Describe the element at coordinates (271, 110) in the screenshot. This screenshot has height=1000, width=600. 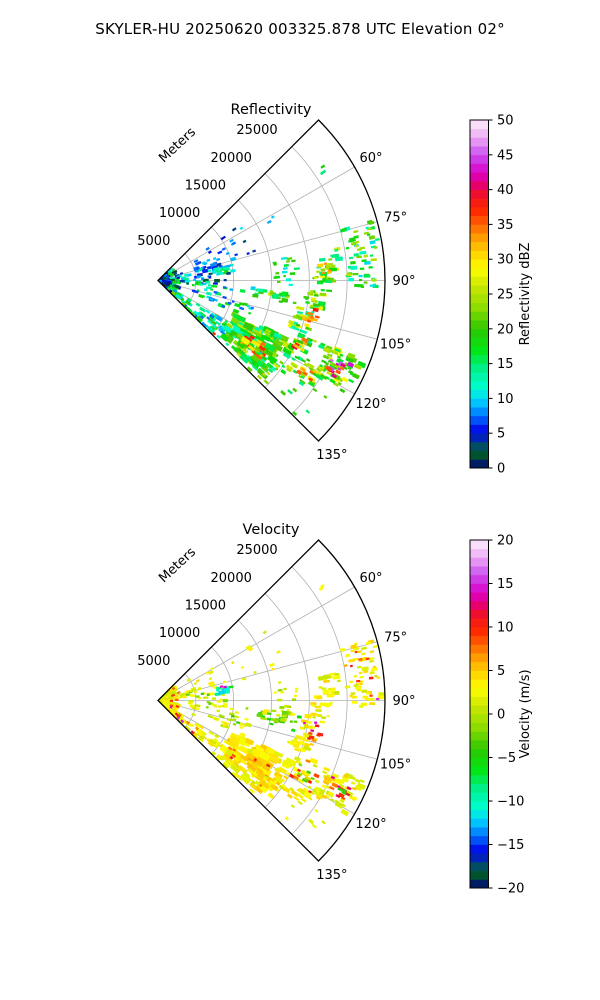
I see `panel-title: Reflectivity` at that location.